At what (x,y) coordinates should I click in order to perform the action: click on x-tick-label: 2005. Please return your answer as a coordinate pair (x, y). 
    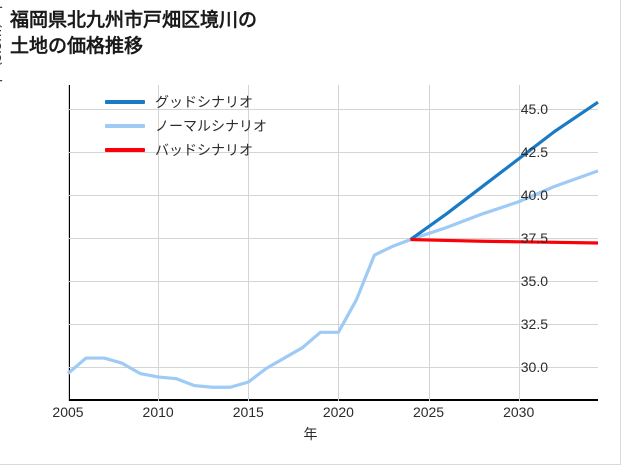
    Looking at the image, I should click on (68, 412).